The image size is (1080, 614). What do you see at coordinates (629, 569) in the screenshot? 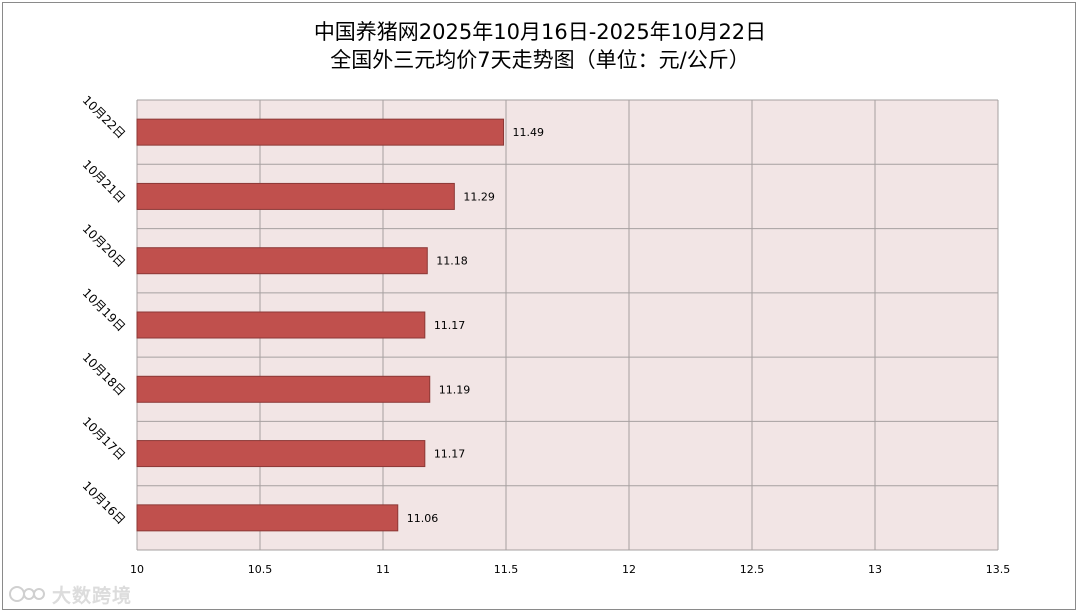
I see `x-tick-label-4: 12` at bounding box center [629, 569].